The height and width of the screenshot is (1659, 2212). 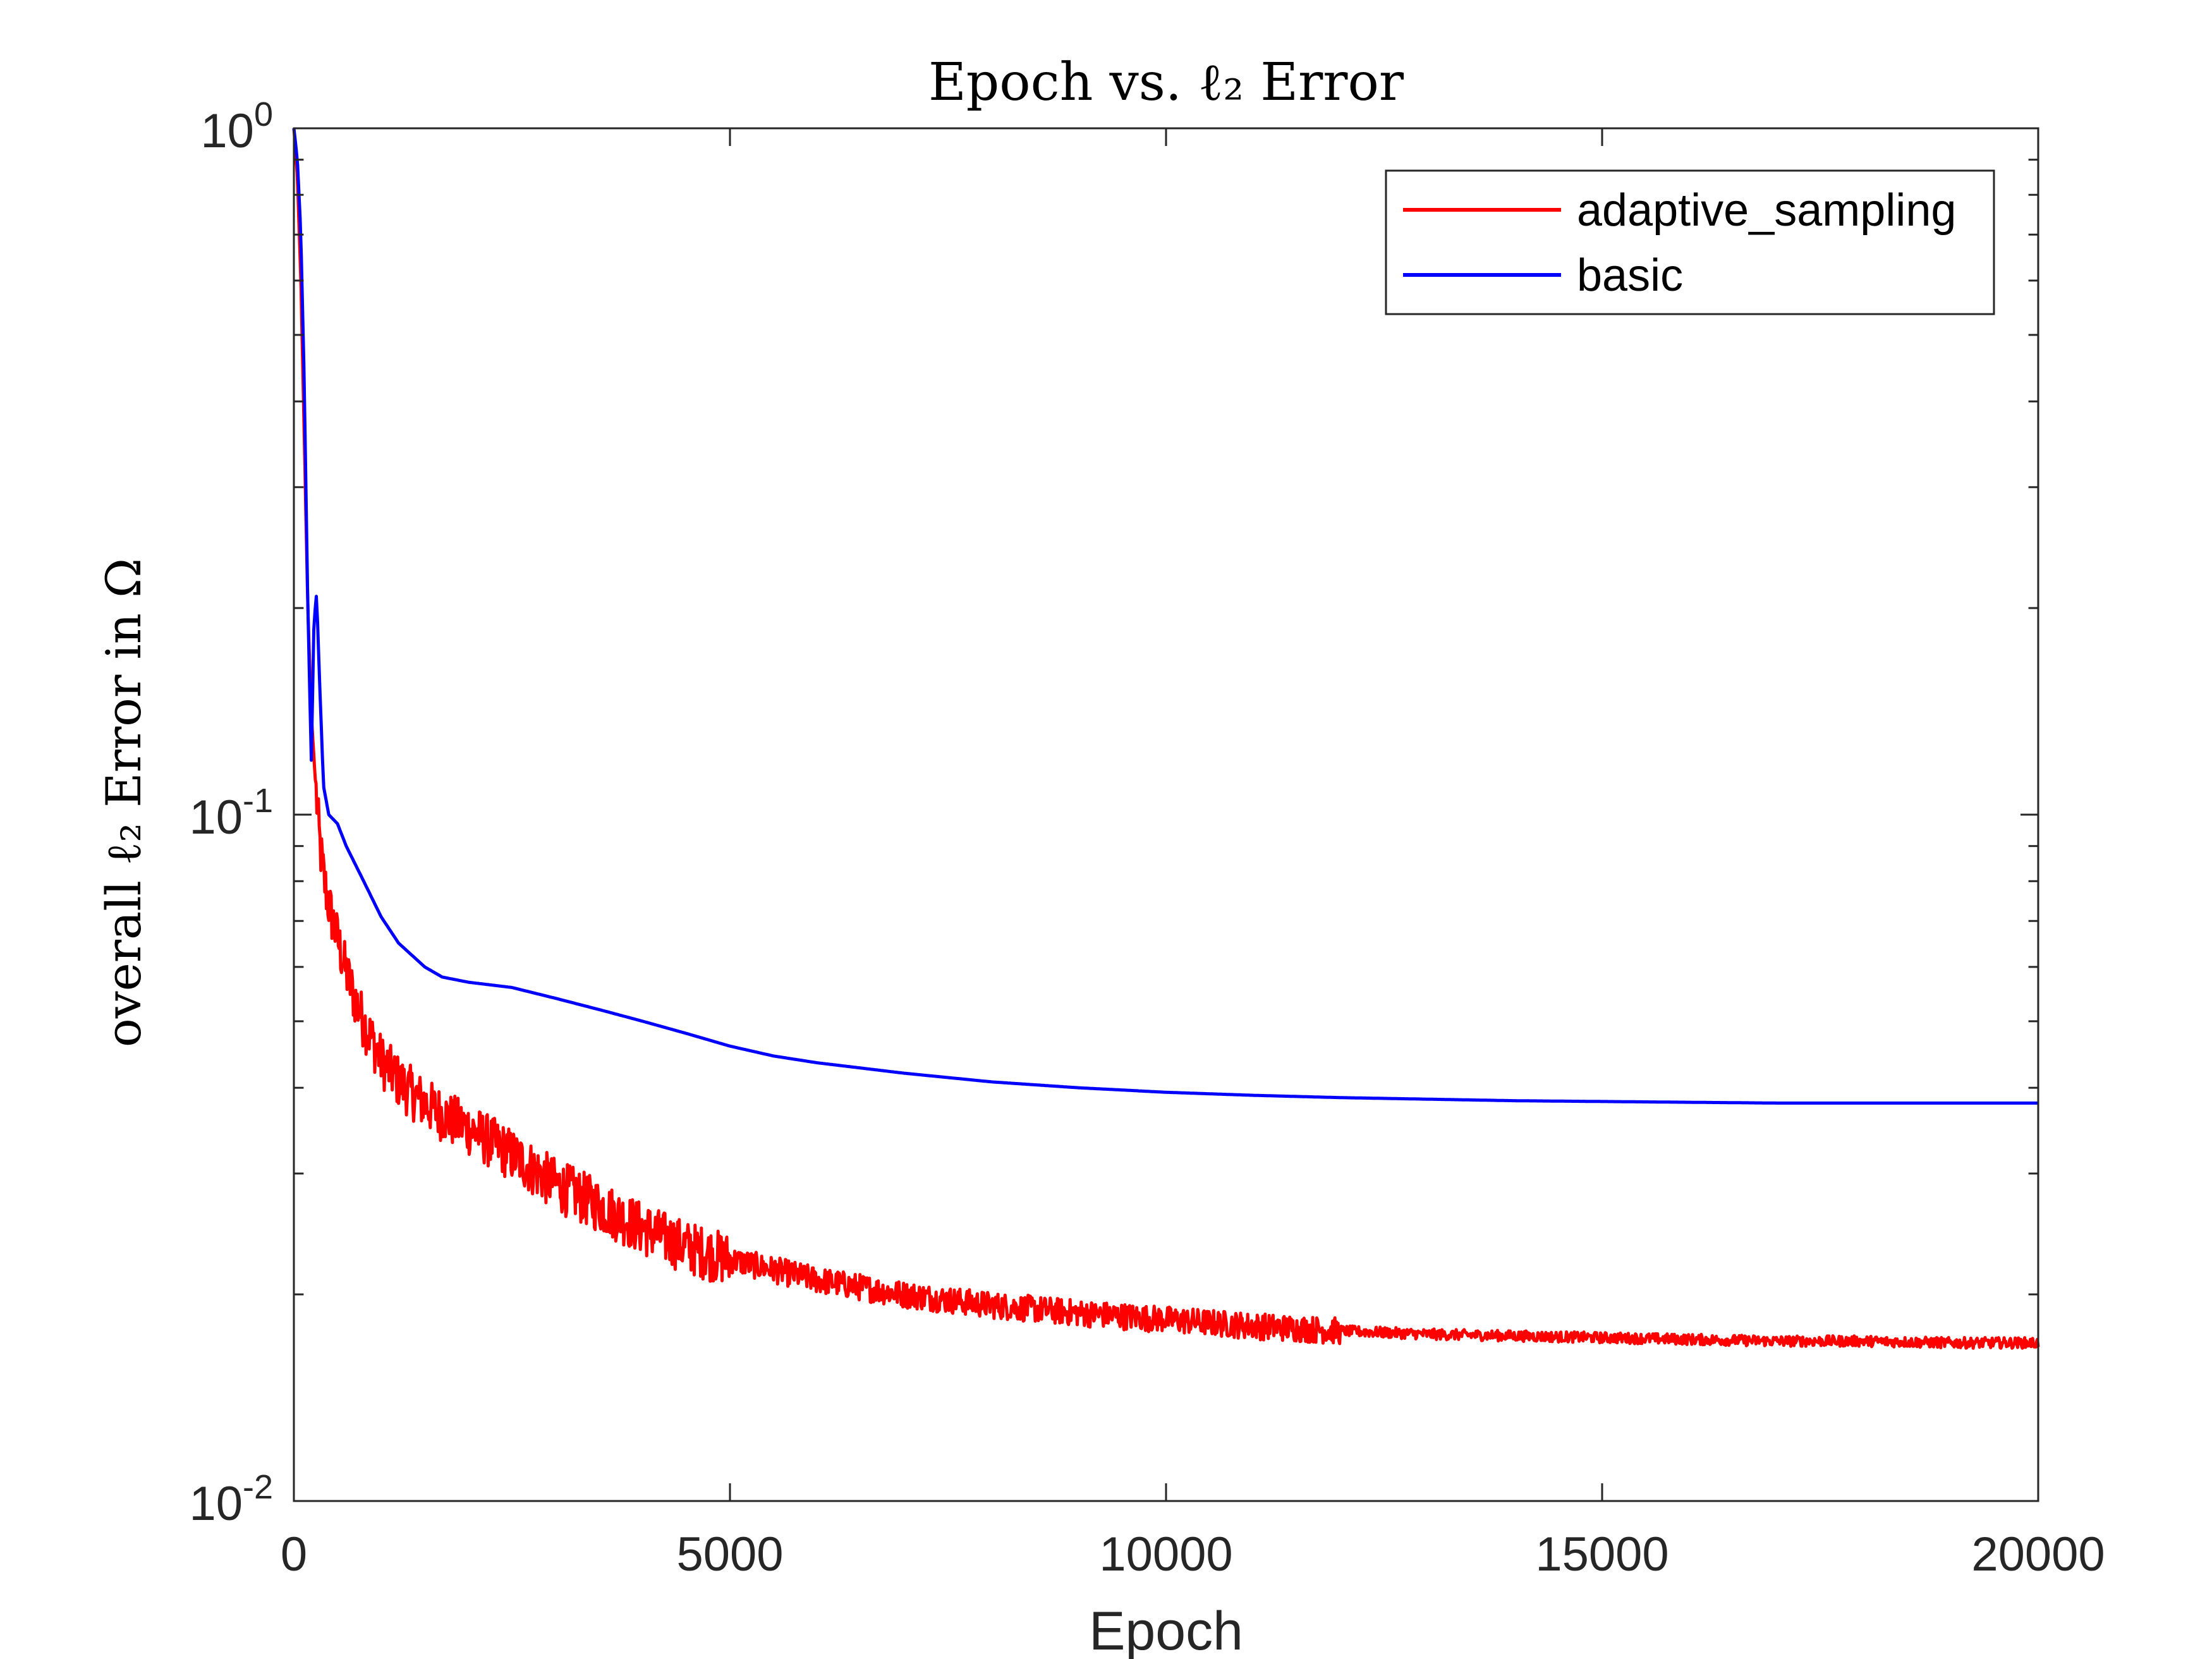 I want to click on legend-box, so click(x=1690, y=242).